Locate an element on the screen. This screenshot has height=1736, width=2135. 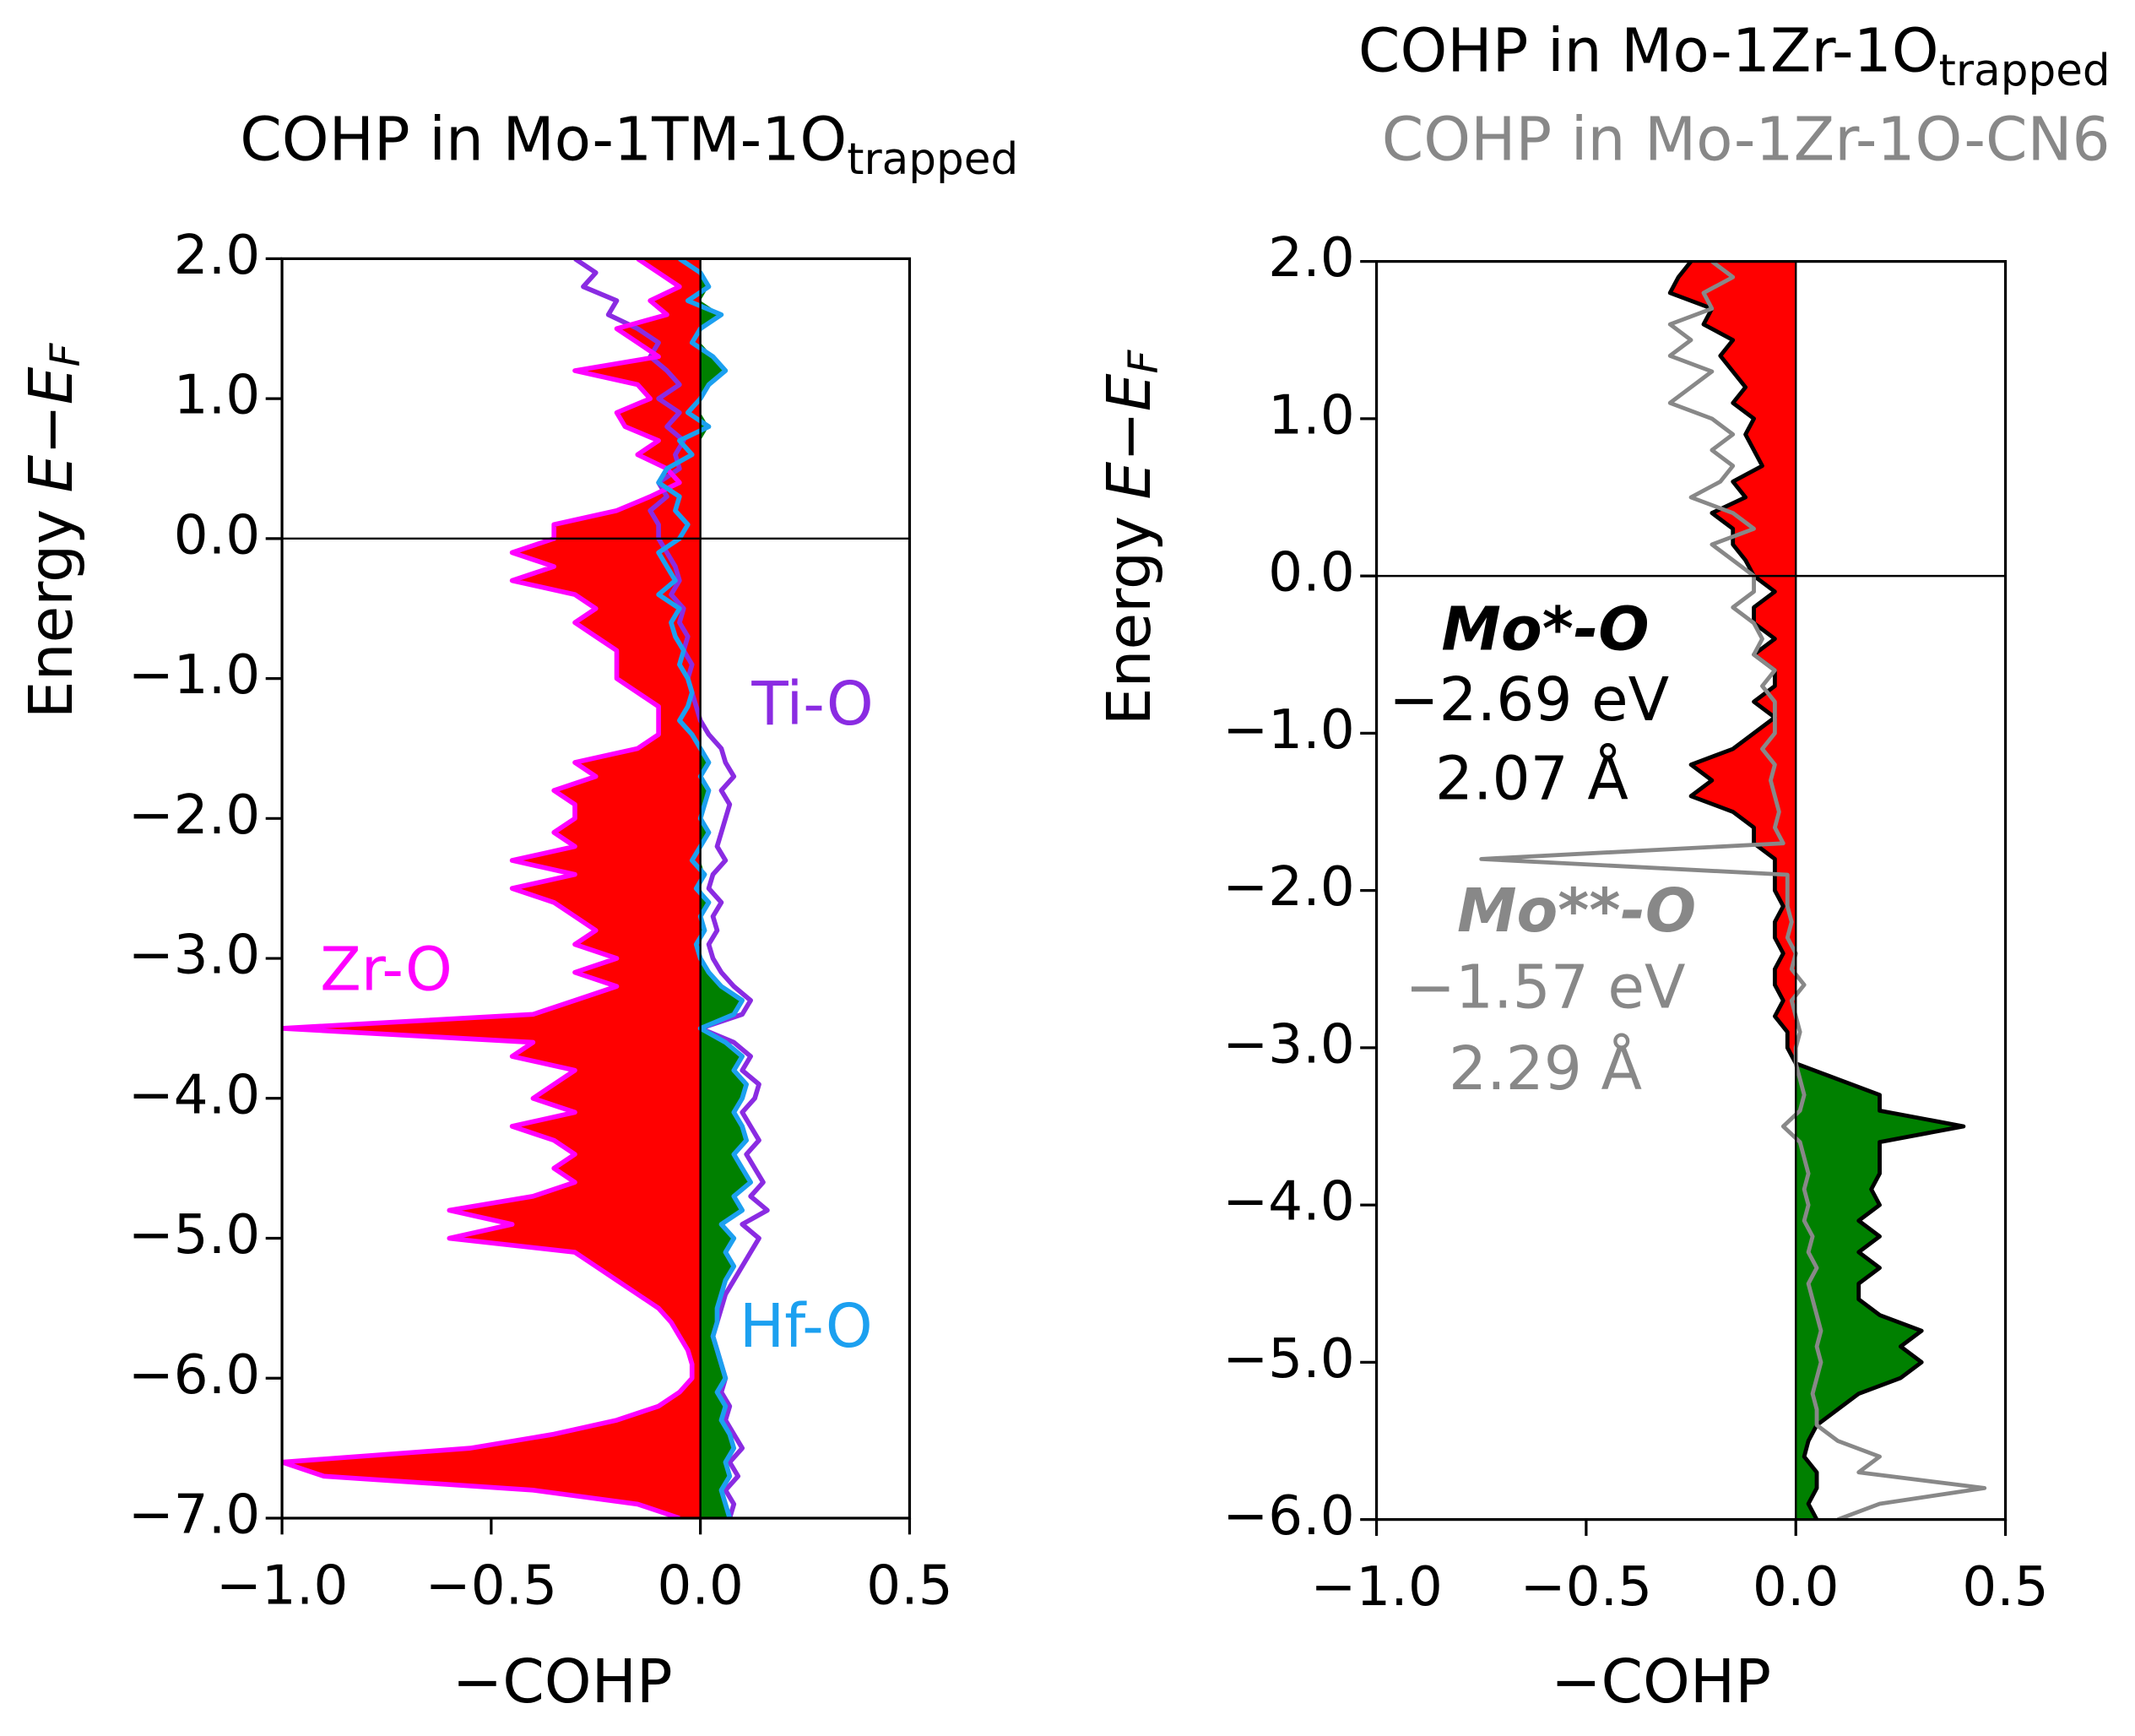
annotation: 2.07 Å is located at coordinates (1531, 779).